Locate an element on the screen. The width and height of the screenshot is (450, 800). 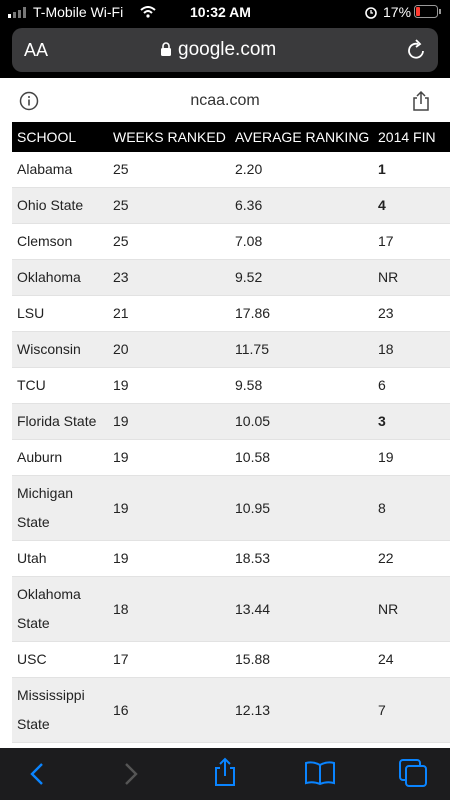
school-cell: USC is located at coordinates (60, 659).